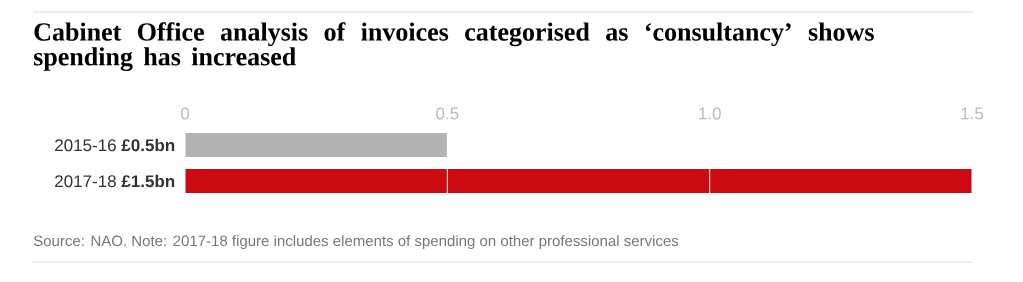  What do you see at coordinates (447, 113) in the screenshot?
I see `x-tick-label: 0.5` at bounding box center [447, 113].